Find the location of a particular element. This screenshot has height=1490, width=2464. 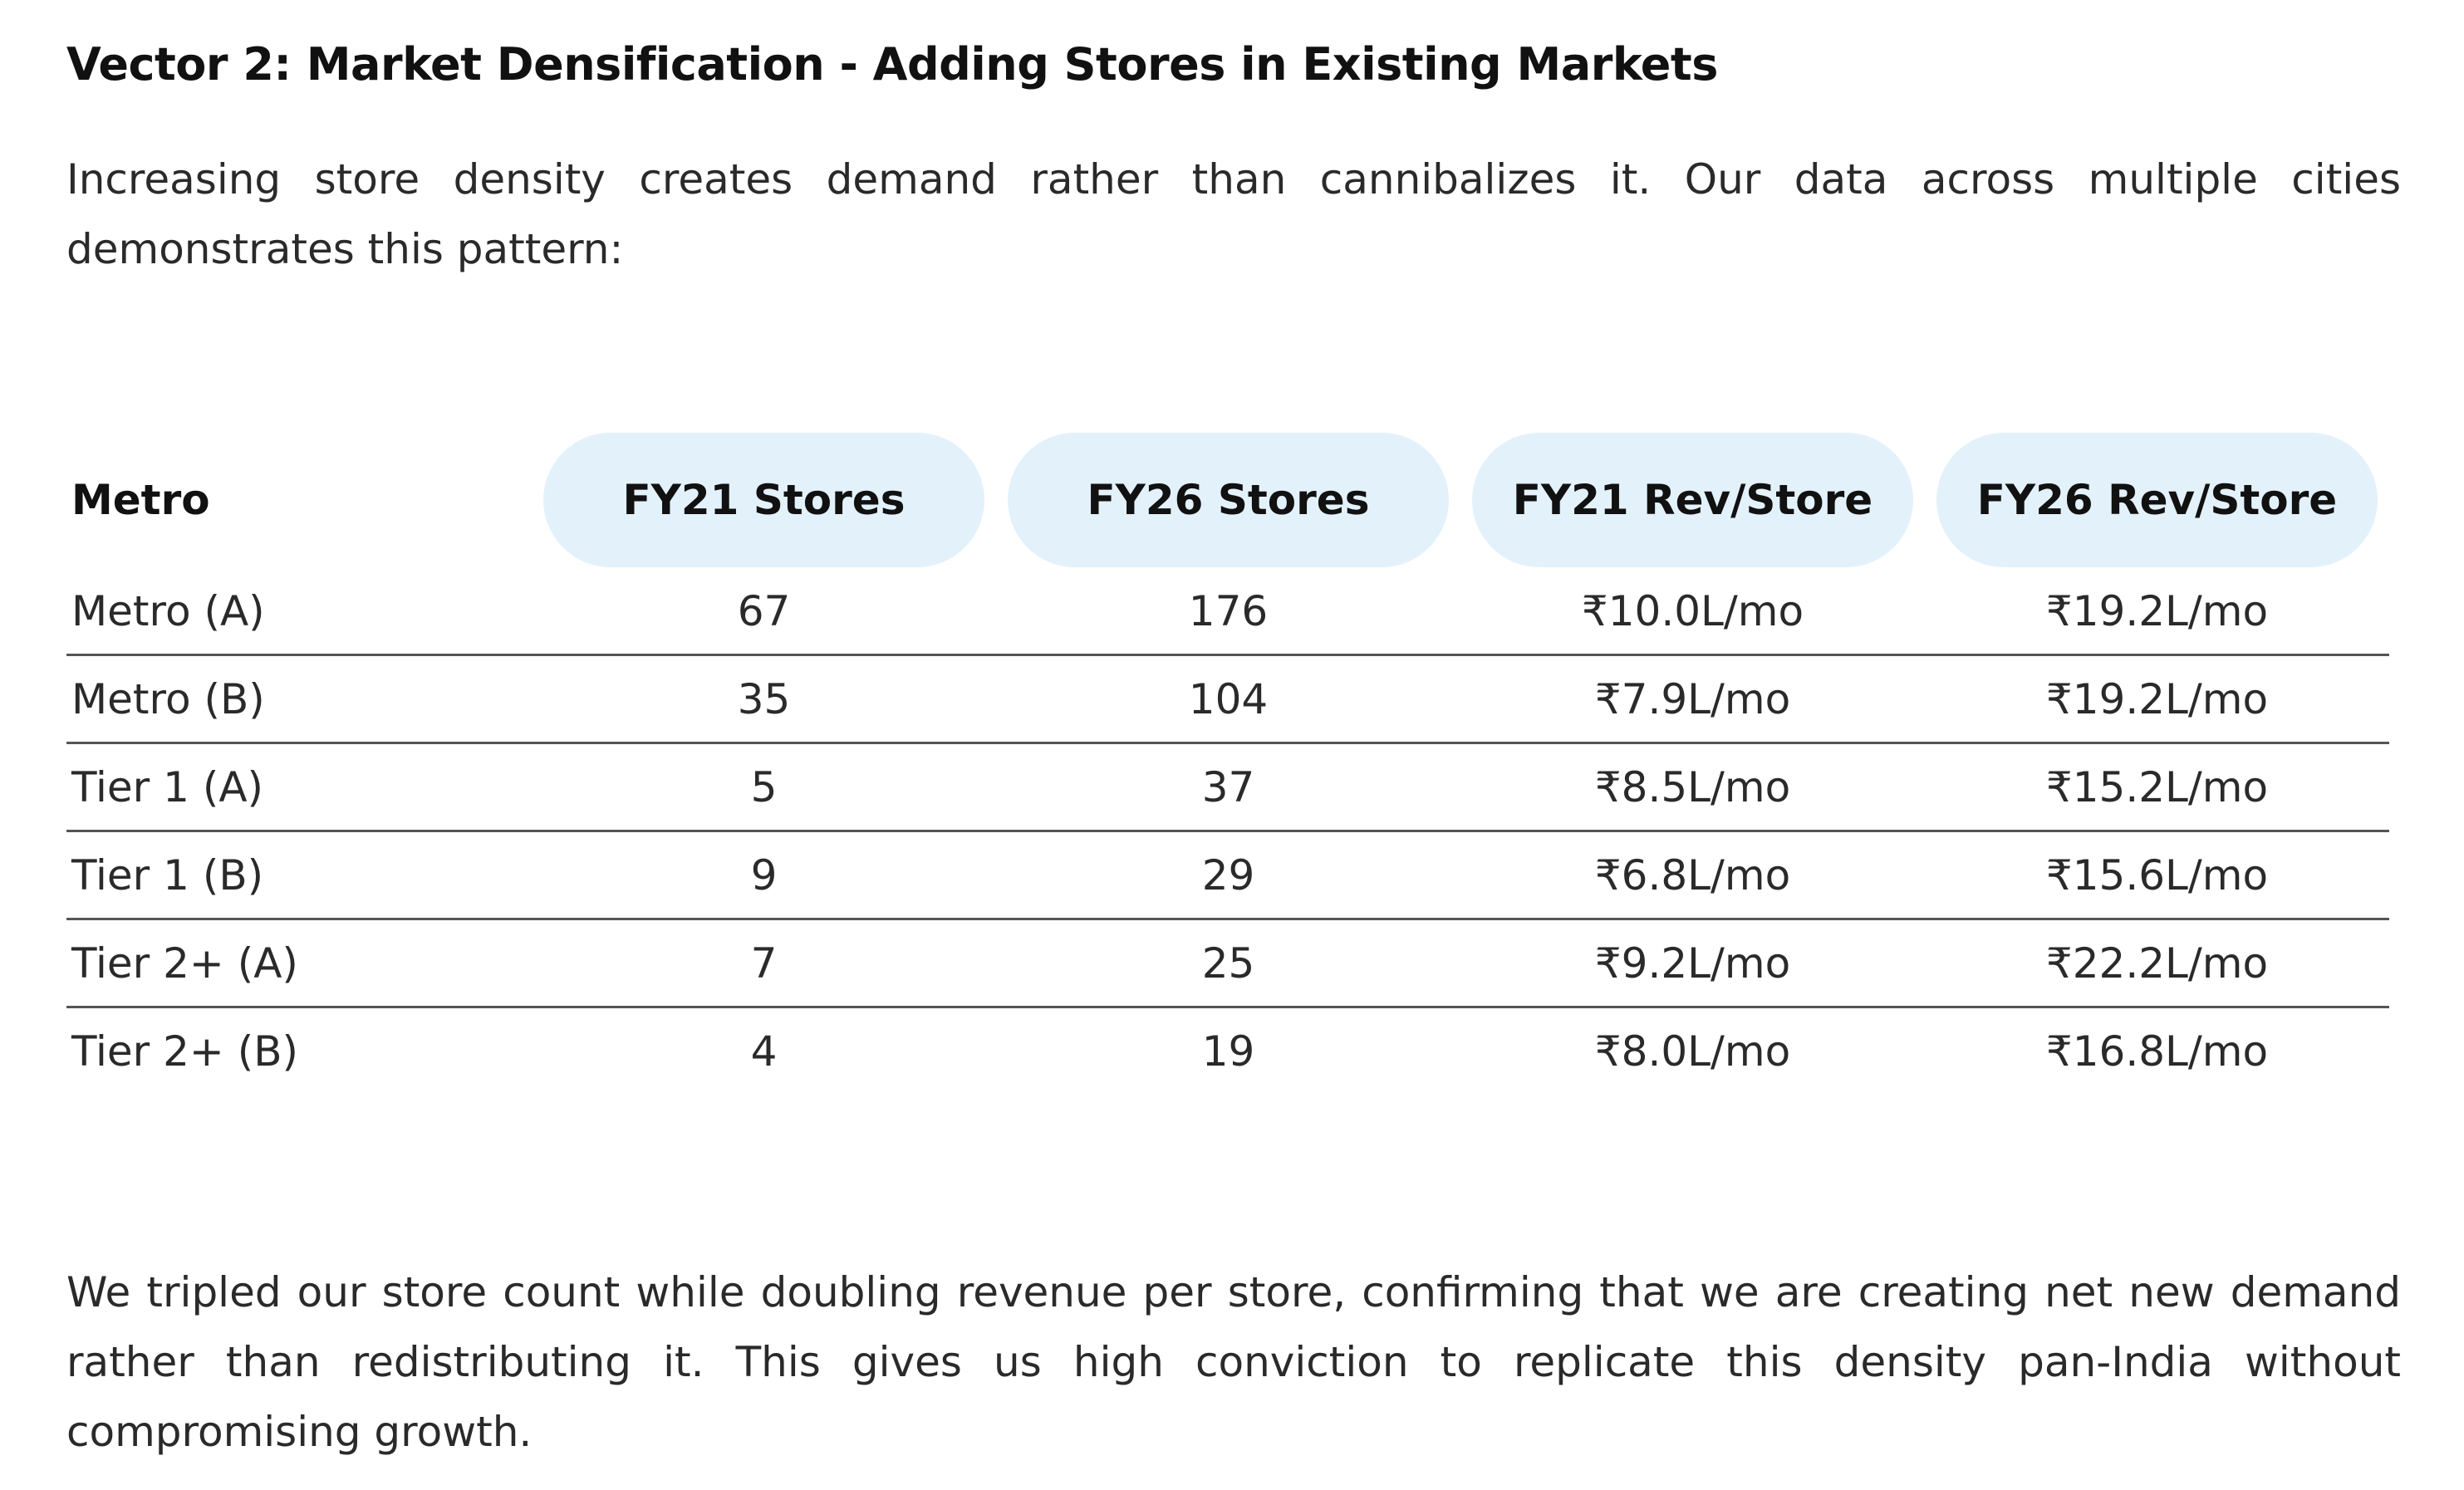

fy21-rev-cell: ₹7.9L/mo is located at coordinates (1692, 699).